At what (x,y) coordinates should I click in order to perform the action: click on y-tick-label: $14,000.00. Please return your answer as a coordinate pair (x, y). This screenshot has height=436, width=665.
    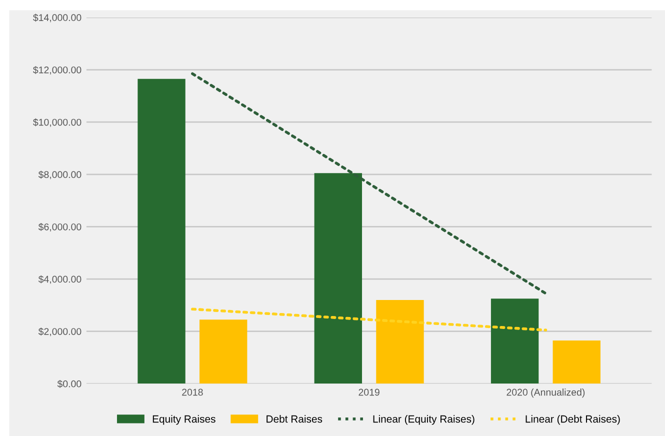
    Looking at the image, I should click on (57, 18).